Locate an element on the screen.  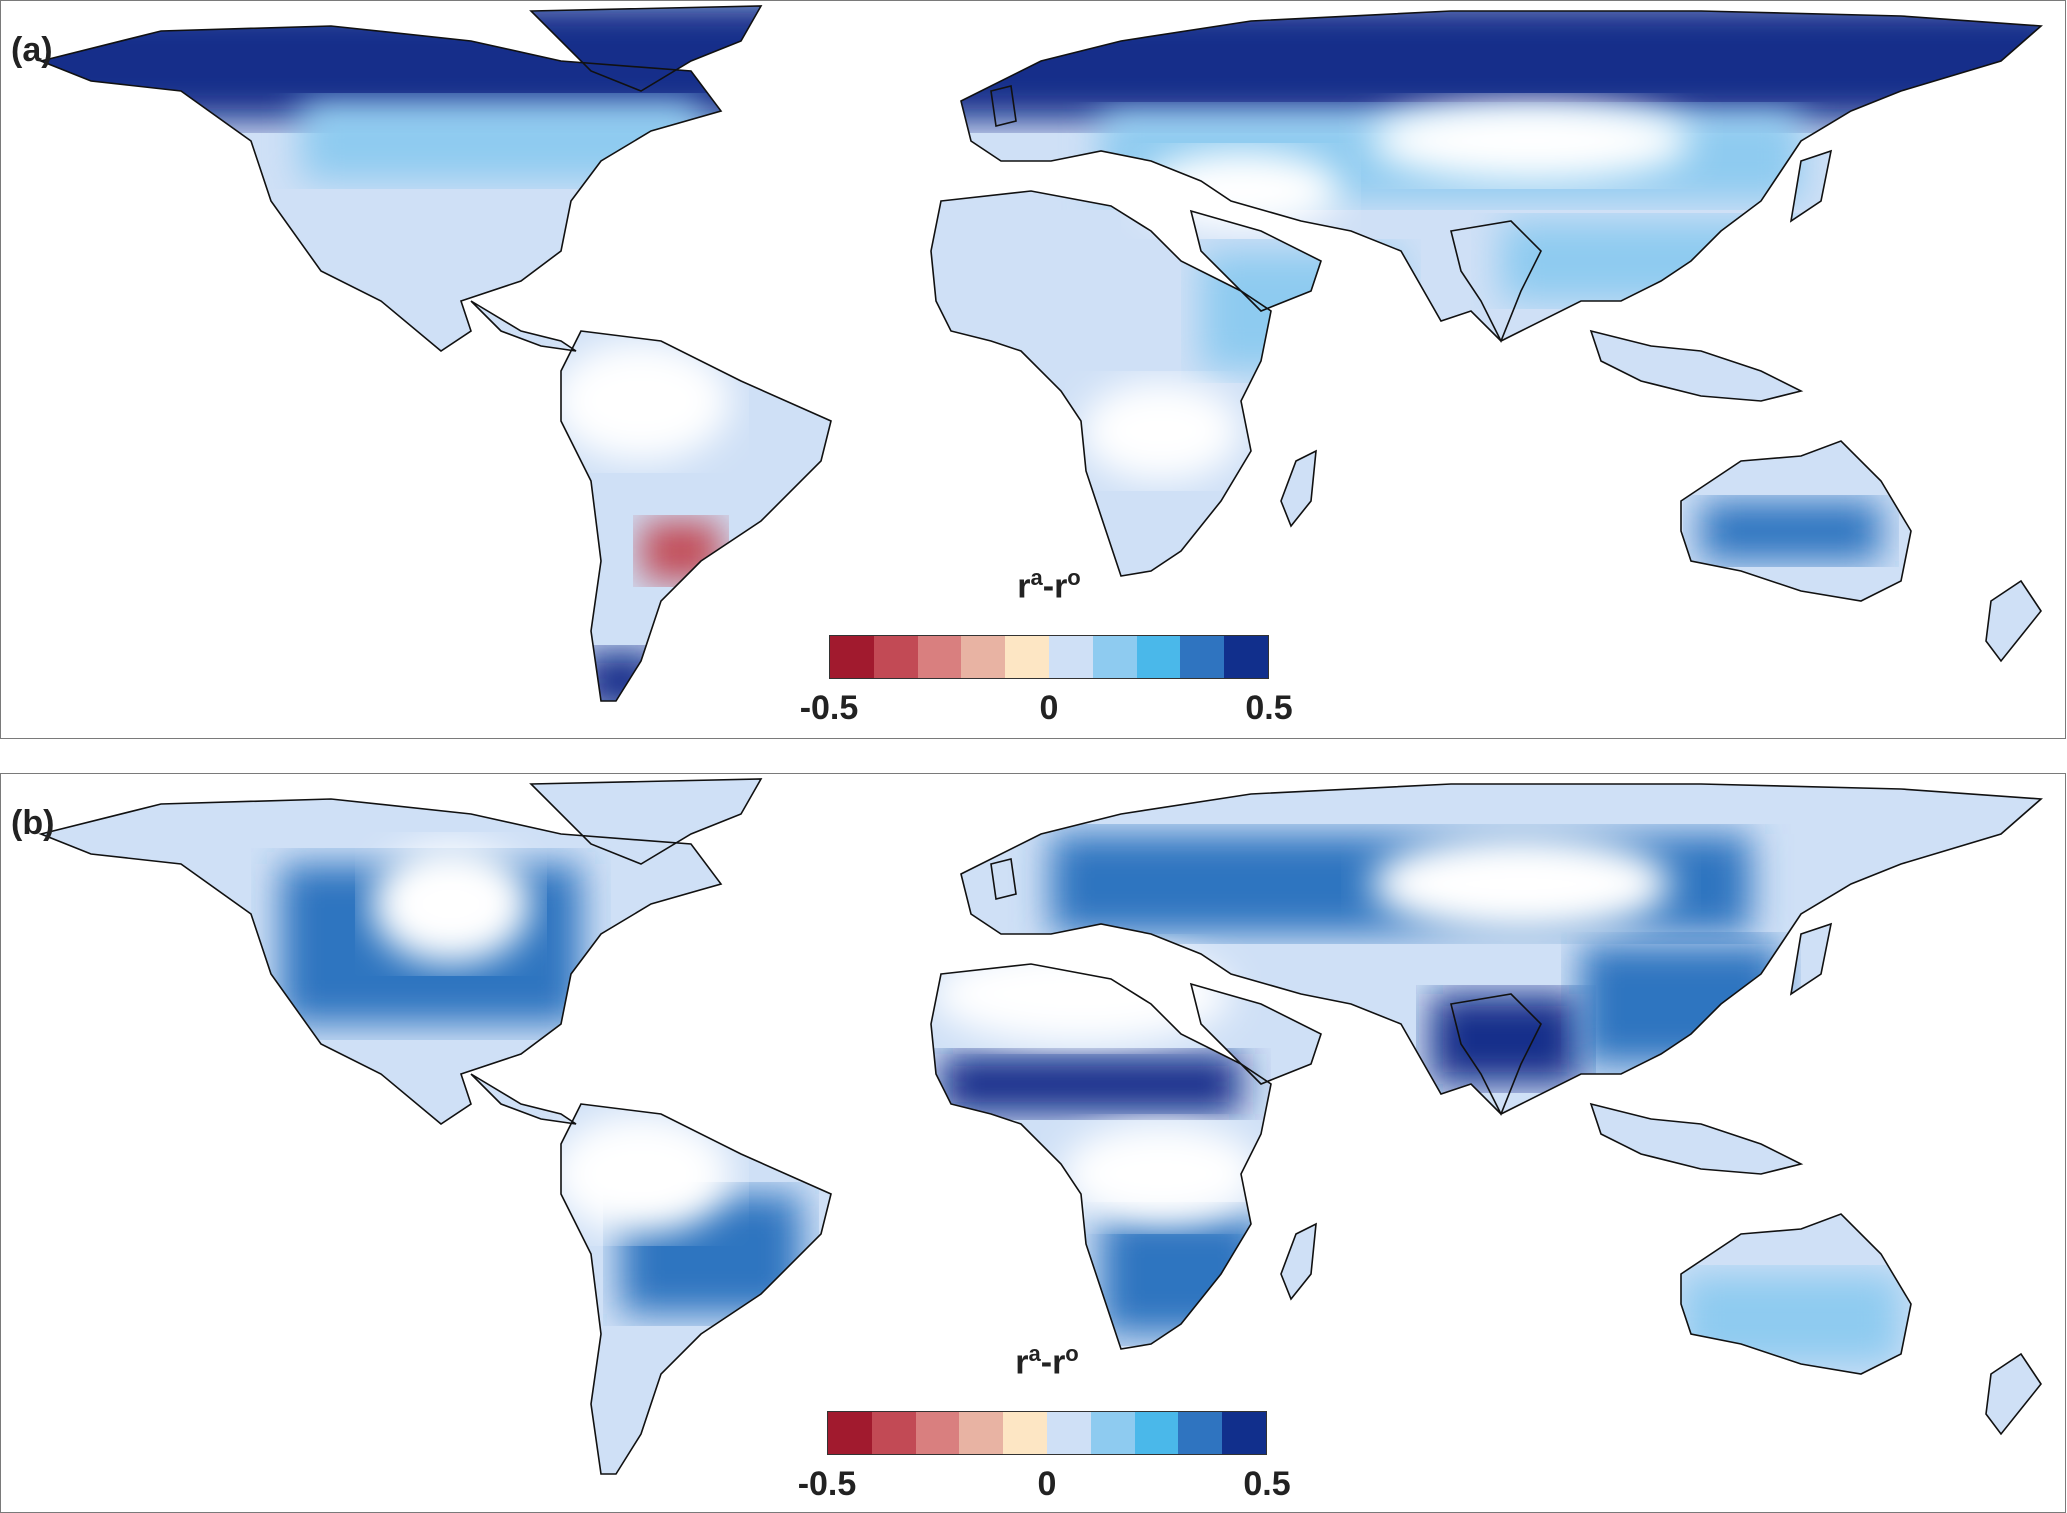
colorbar-b: ra-ro -0.5 0 0.5 is located at coordinates (1044, 1422).